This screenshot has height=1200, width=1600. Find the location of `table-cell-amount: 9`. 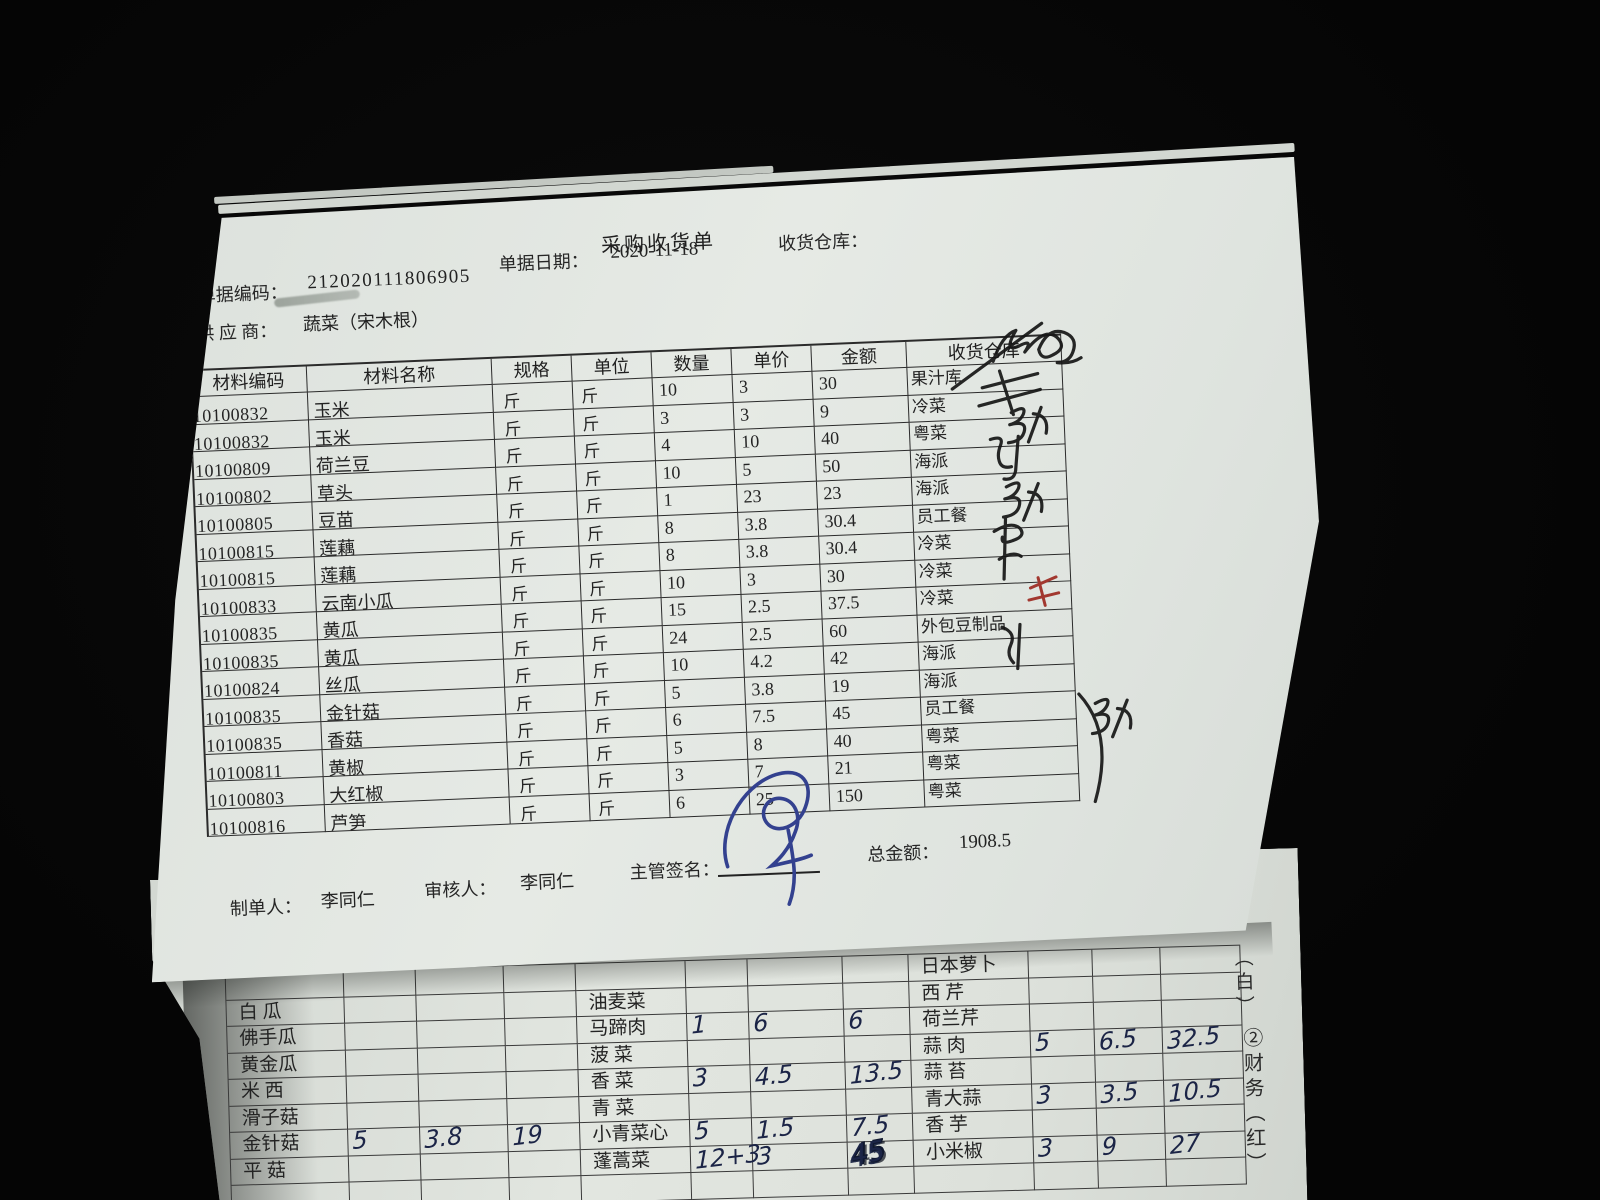

table-cell-amount: 9 is located at coordinates (862, 410).